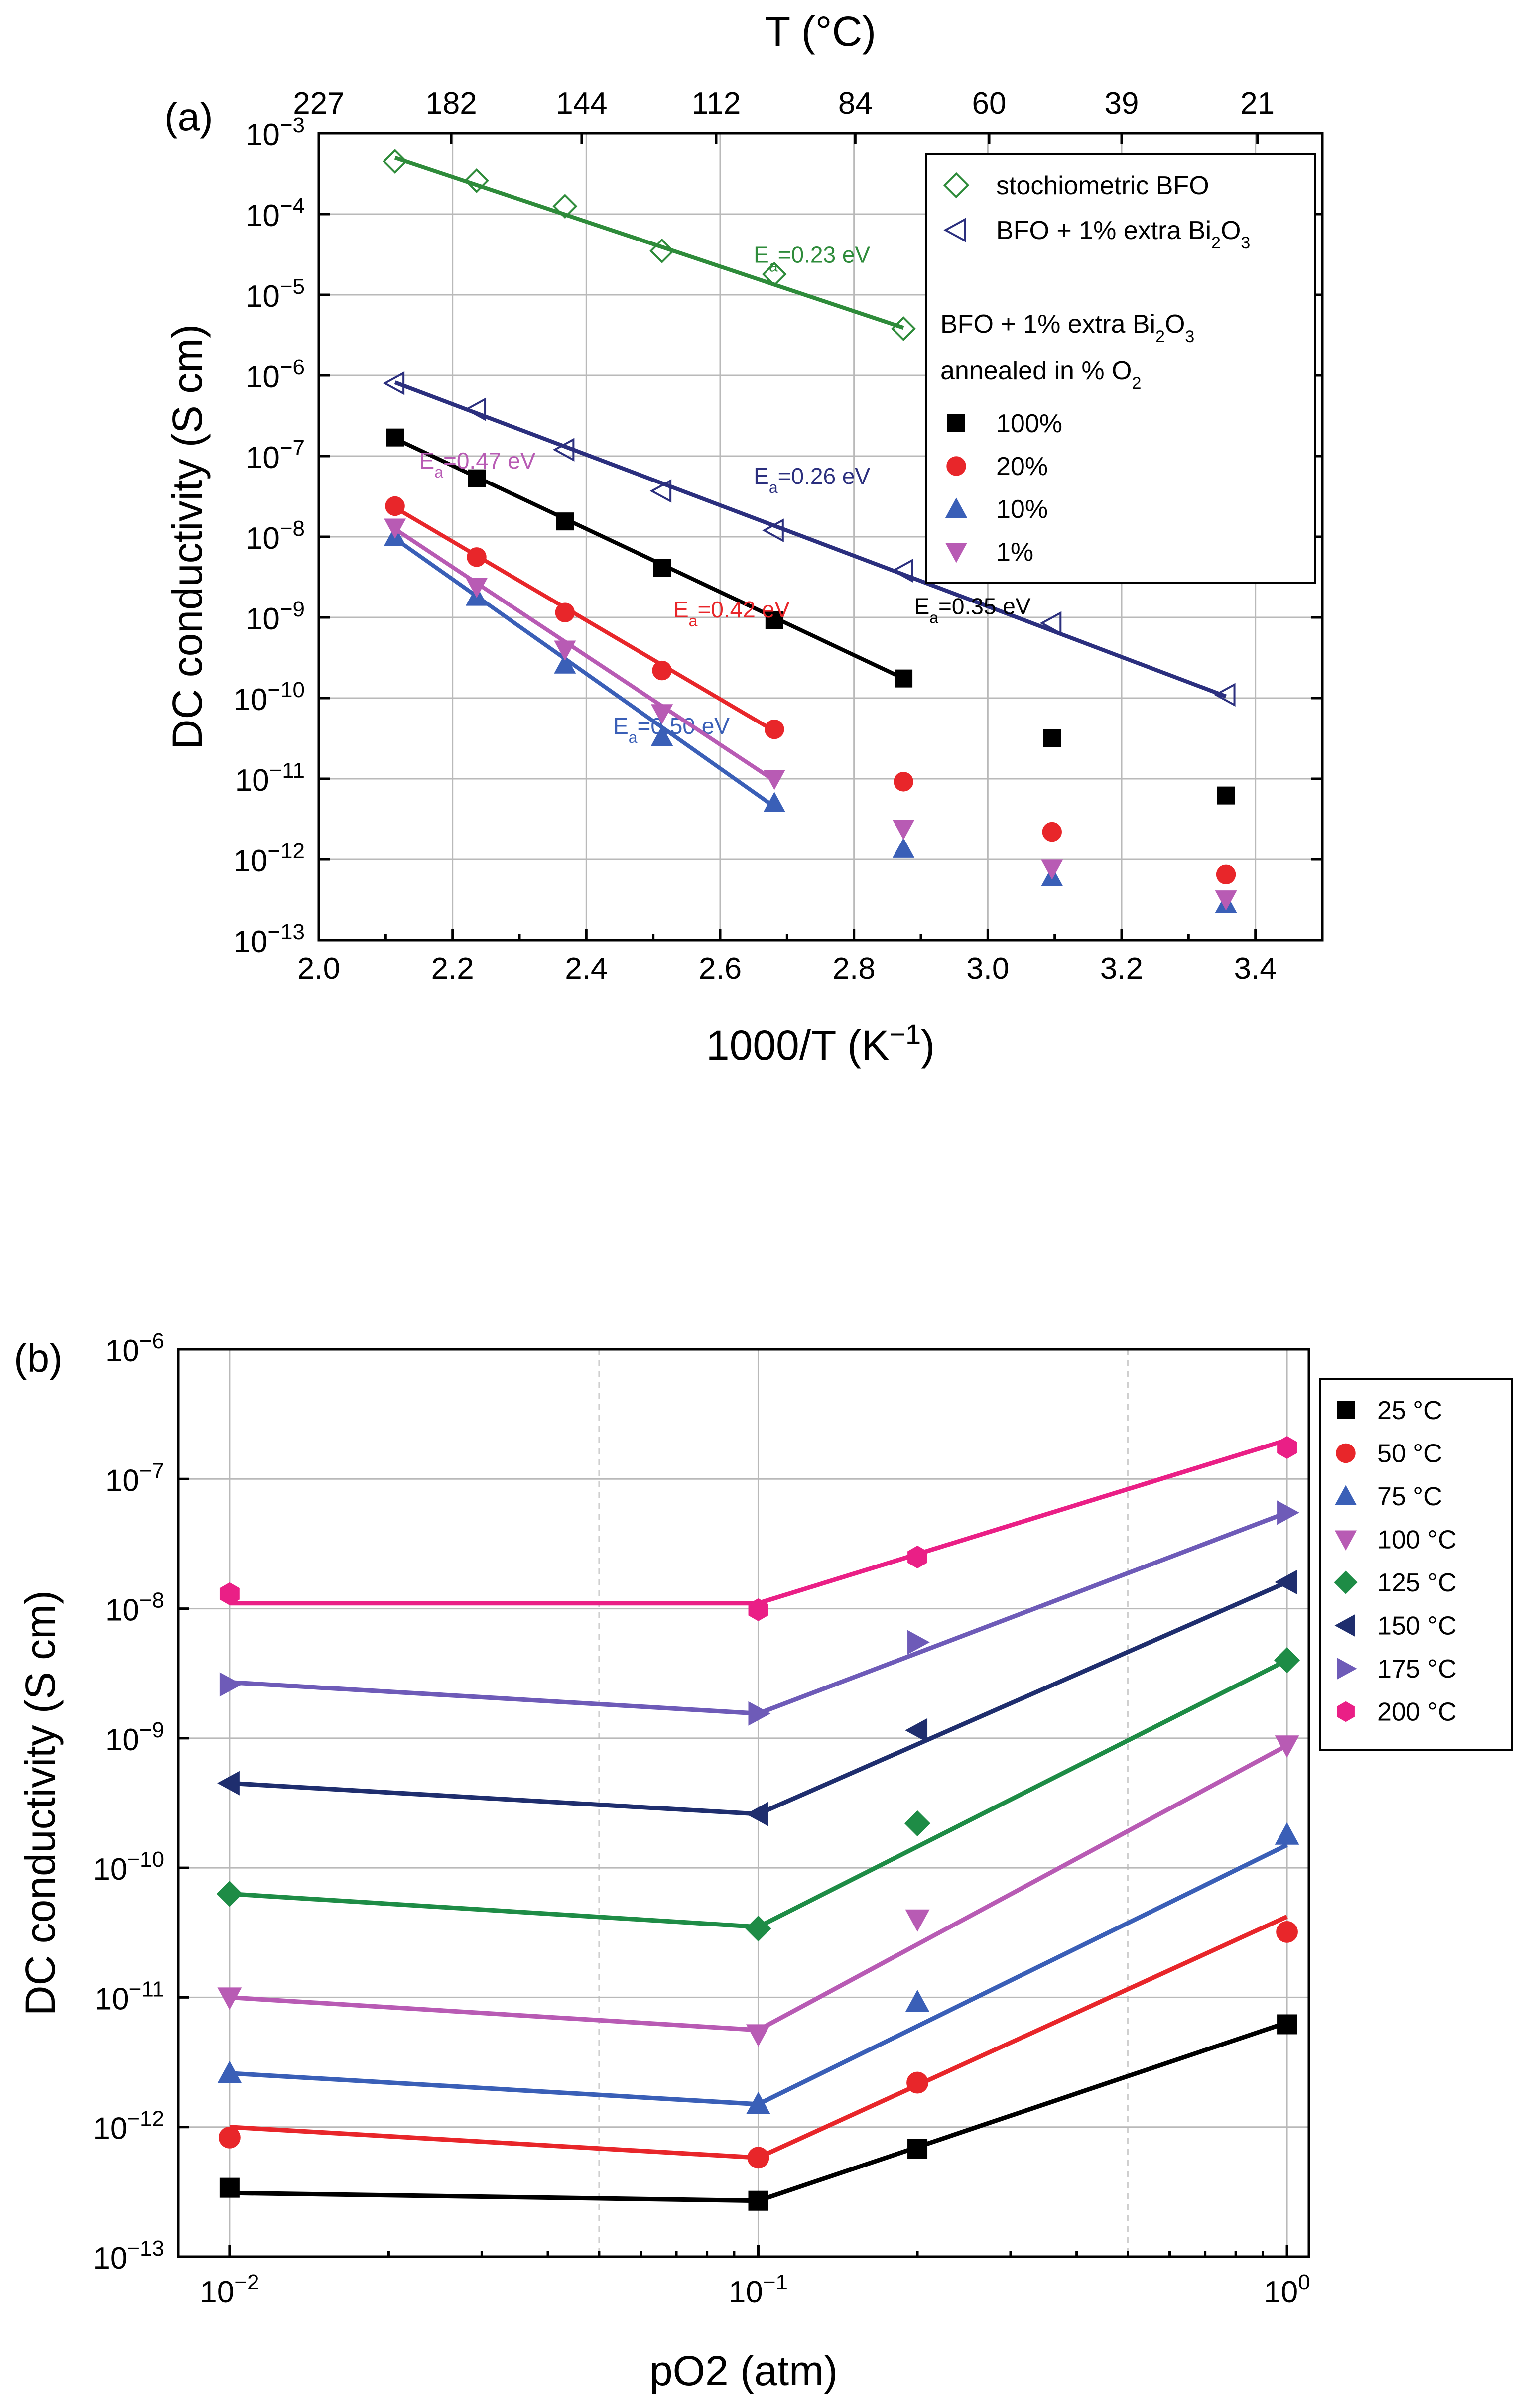 The height and width of the screenshot is (2408, 1535). Describe the element at coordinates (743, 2370) in the screenshot. I see `x-axis-title-b: pO2 (atm)` at that location.